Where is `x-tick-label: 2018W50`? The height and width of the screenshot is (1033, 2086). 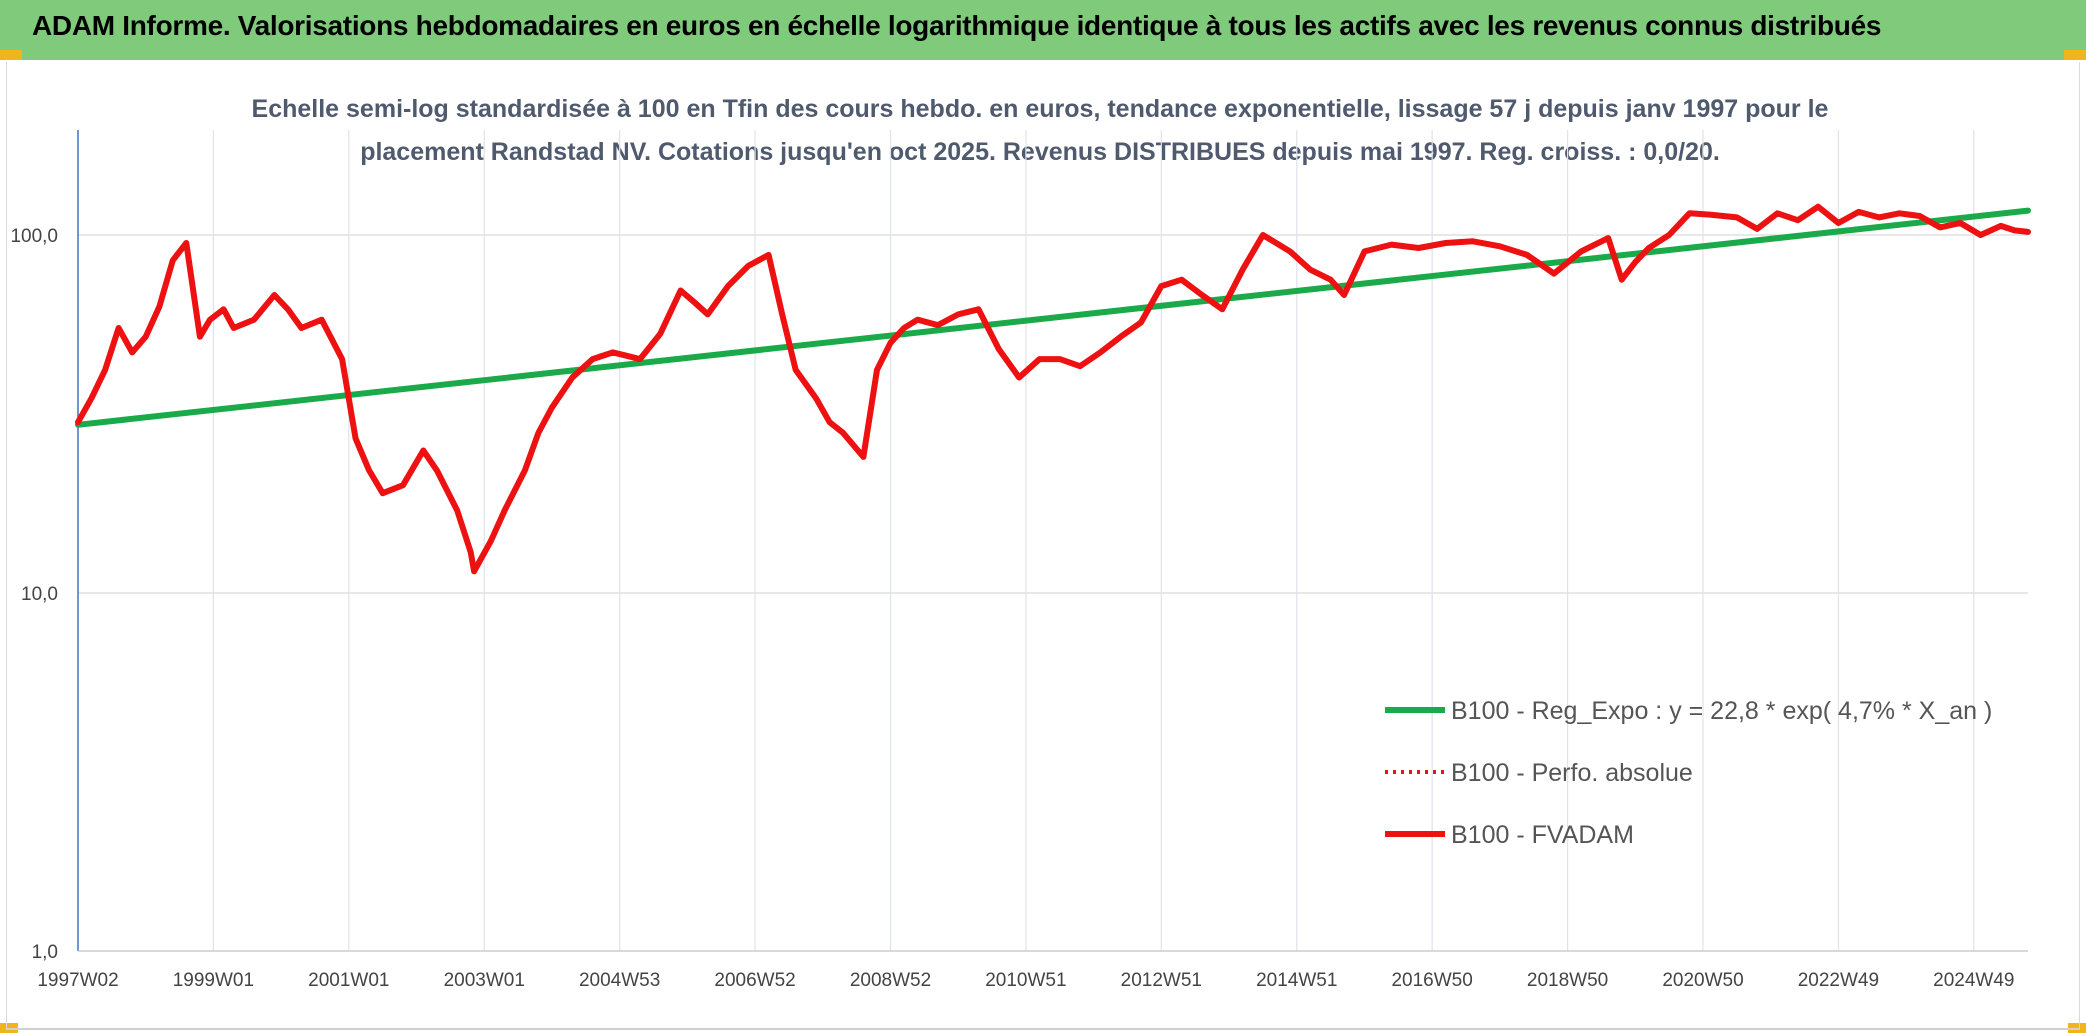
x-tick-label: 2018W50 is located at coordinates (1567, 980).